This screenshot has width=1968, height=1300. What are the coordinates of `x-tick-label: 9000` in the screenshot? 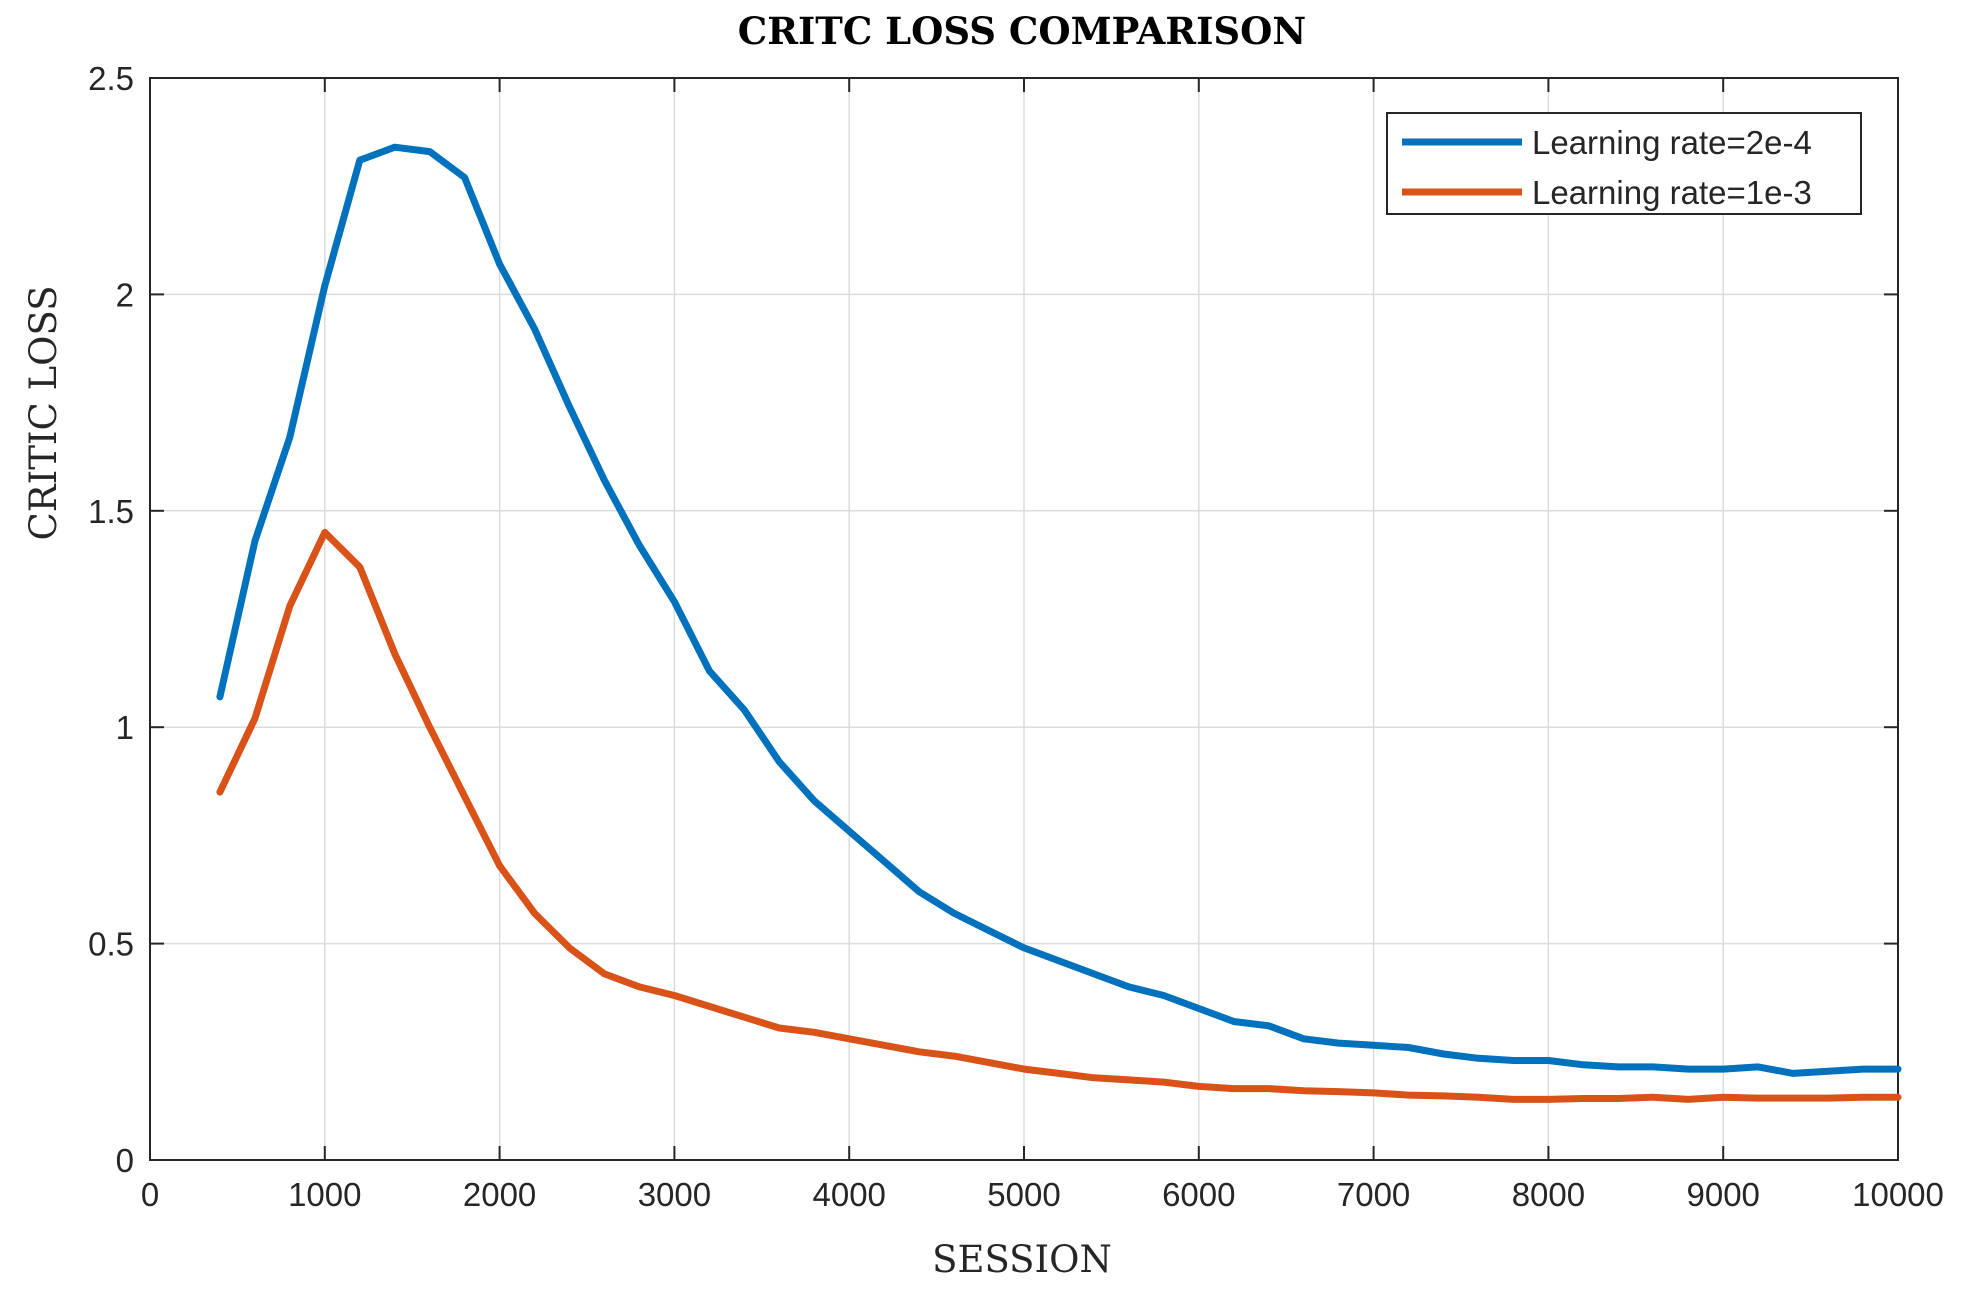 It's located at (1722, 1194).